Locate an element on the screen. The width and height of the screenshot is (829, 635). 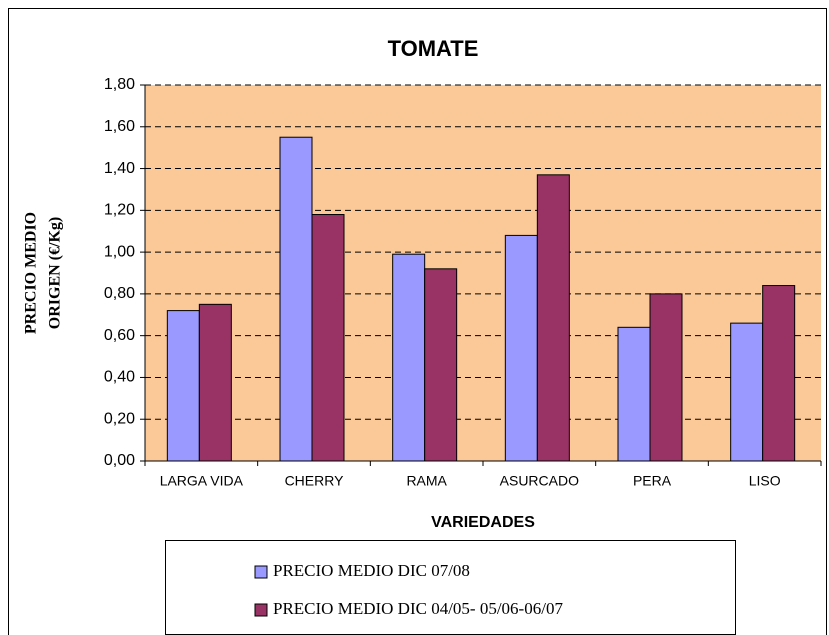
y-tick-label: 0,20 is located at coordinates (119, 418).